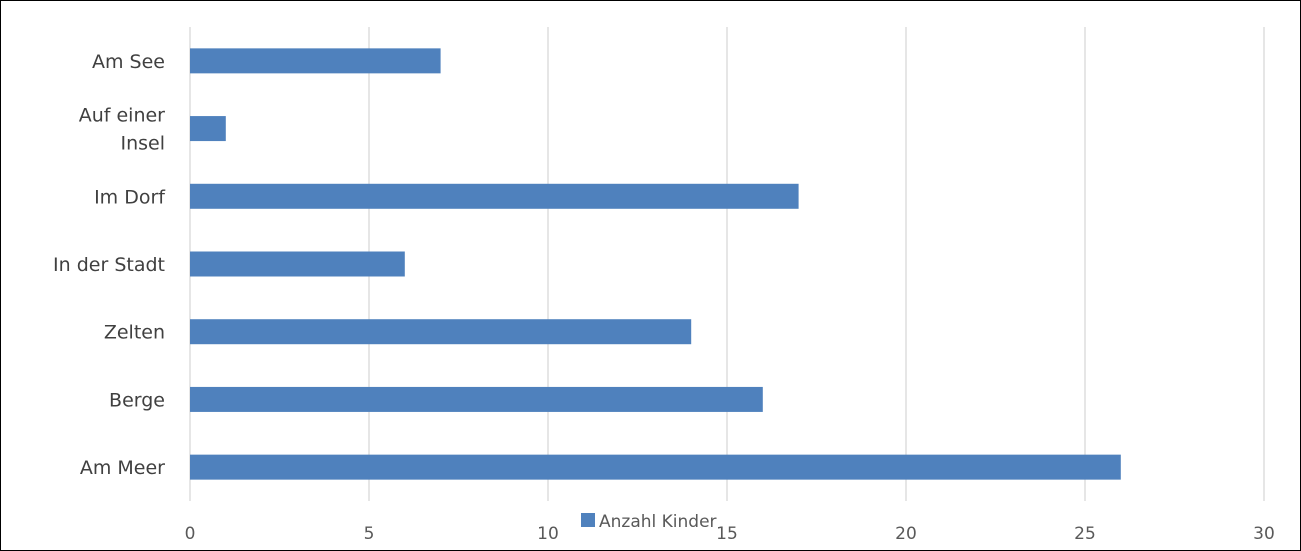 This screenshot has width=1301, height=551. I want to click on category-label: Am Meer, so click(122, 468).